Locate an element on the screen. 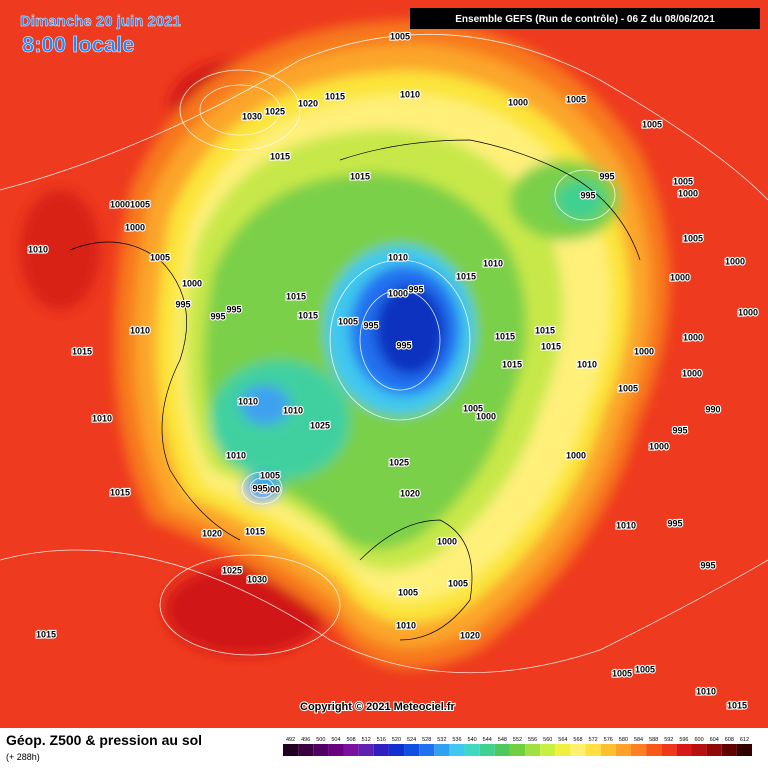 This screenshot has width=768, height=773. colorbar-label: 504 is located at coordinates (335, 740).